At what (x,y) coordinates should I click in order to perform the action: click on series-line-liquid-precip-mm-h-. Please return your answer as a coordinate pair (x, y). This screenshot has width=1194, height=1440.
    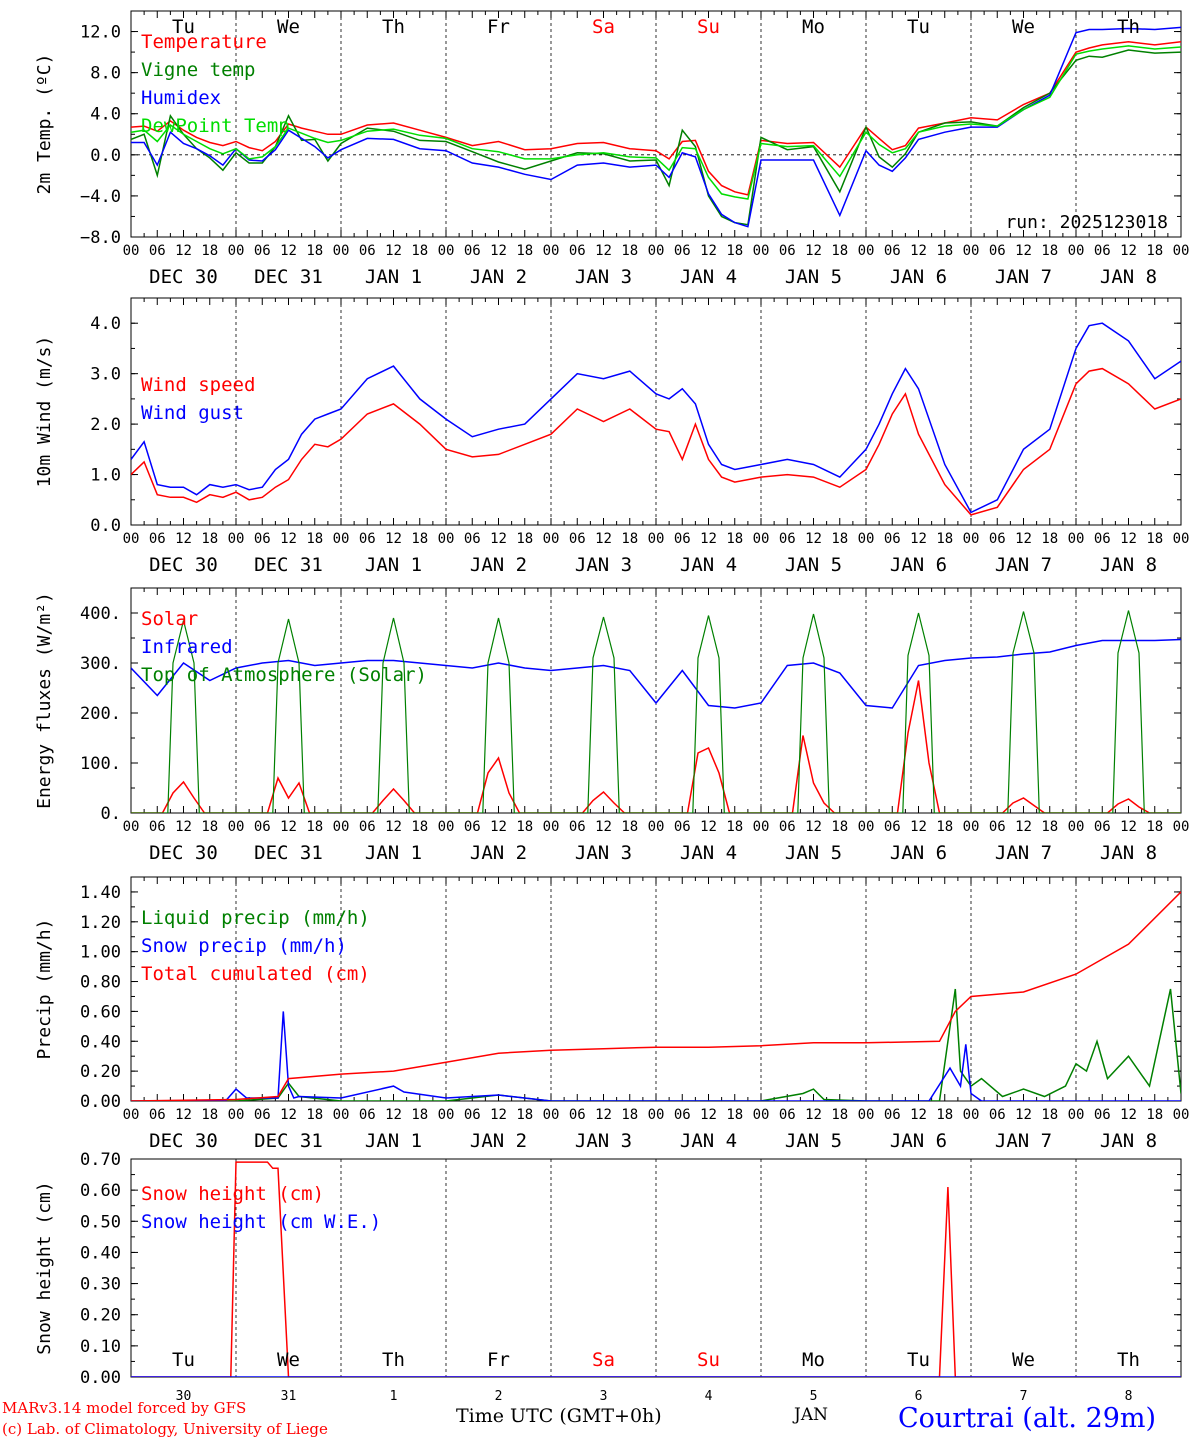
    Looking at the image, I should click on (656, 1044).